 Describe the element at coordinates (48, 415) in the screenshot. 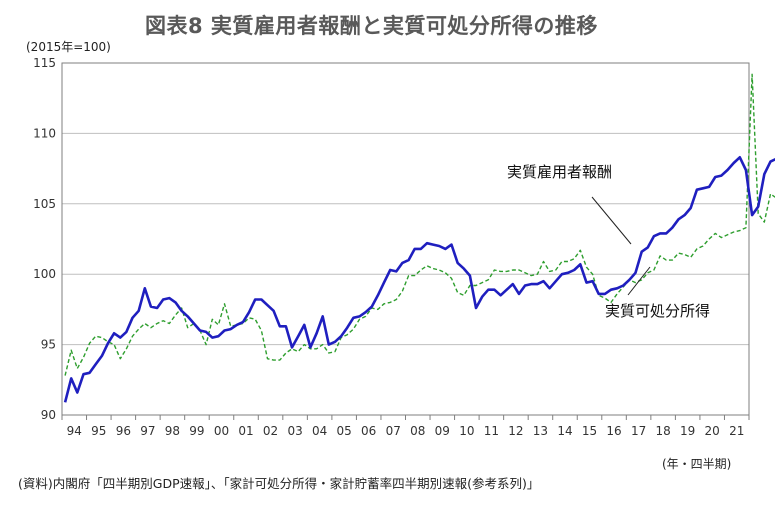

I see `y-tick-label: 90` at that location.